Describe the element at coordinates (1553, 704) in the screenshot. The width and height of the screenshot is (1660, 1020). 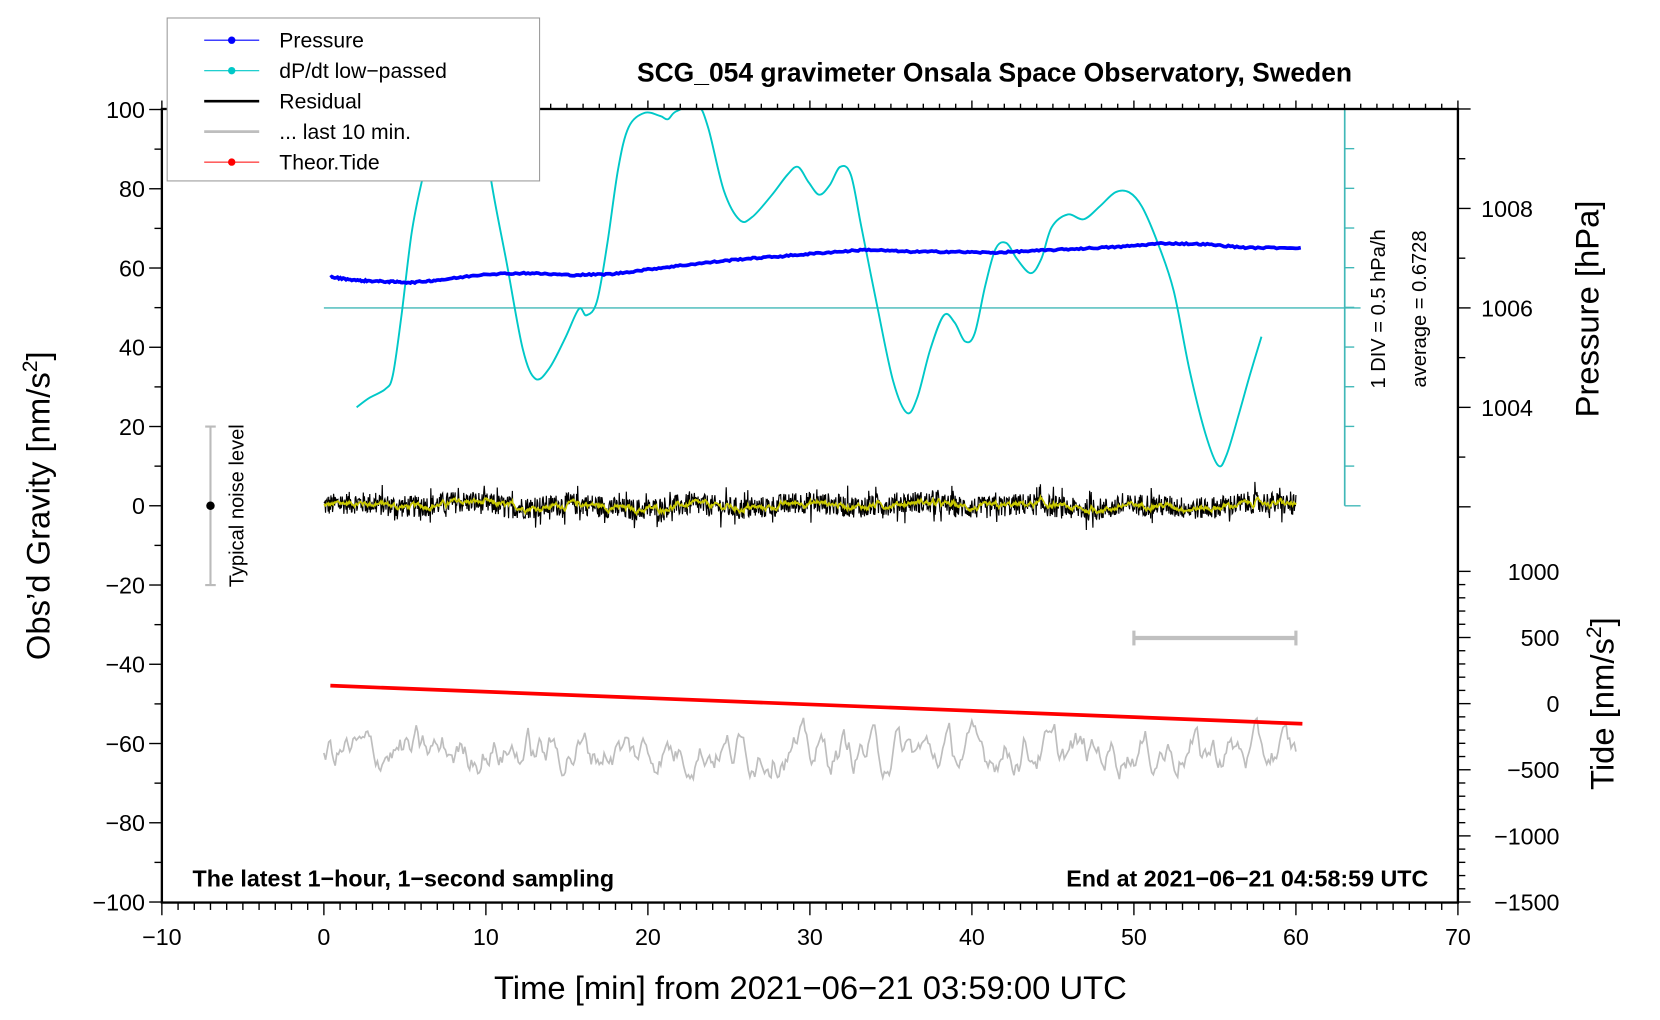
I see `tide-tick-label: 0` at that location.